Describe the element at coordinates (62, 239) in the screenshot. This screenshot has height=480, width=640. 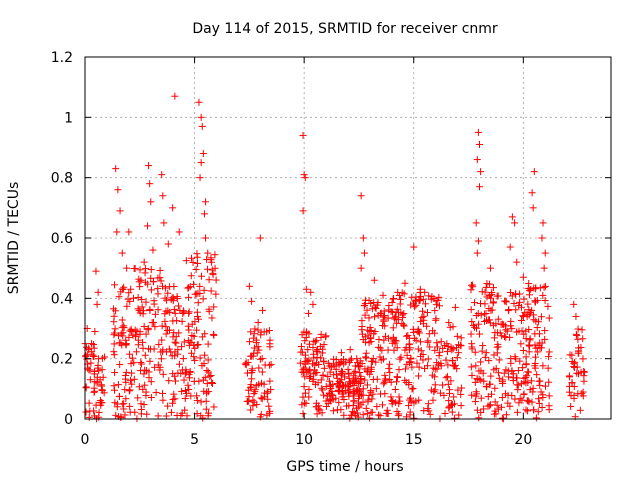
I see `y-tick-labels: 0 0.2 0.4 0.6 0.8 1 1.2` at that location.